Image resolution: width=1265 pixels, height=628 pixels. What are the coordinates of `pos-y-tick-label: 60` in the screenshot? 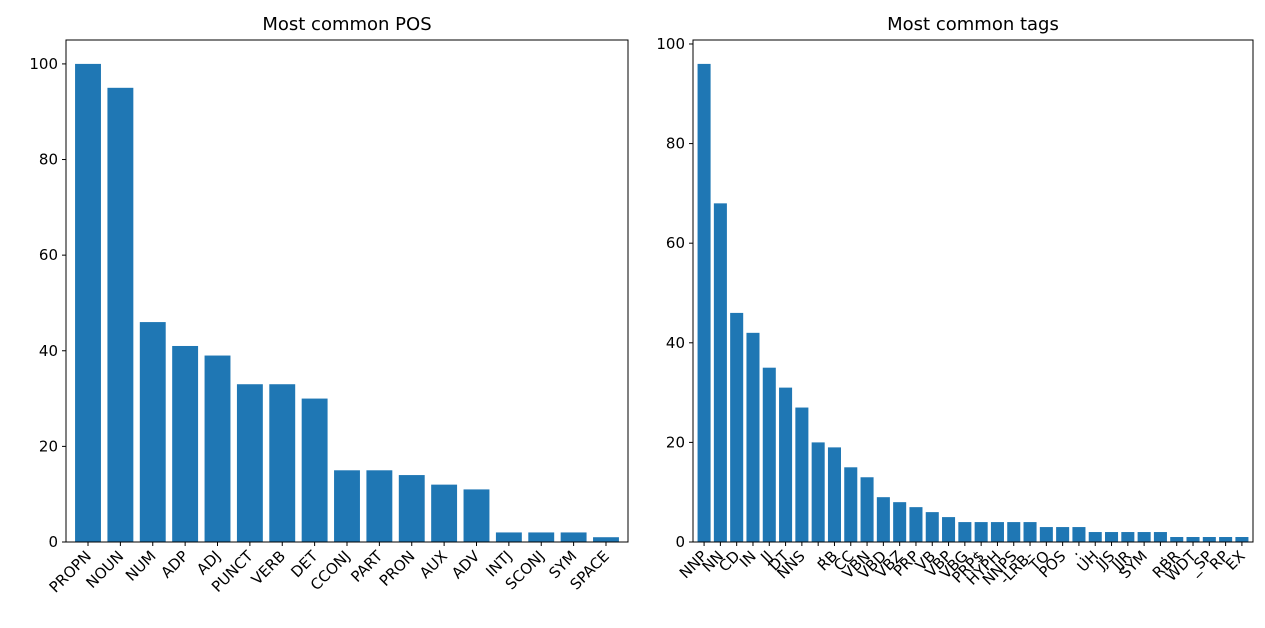 It's located at (48, 255).